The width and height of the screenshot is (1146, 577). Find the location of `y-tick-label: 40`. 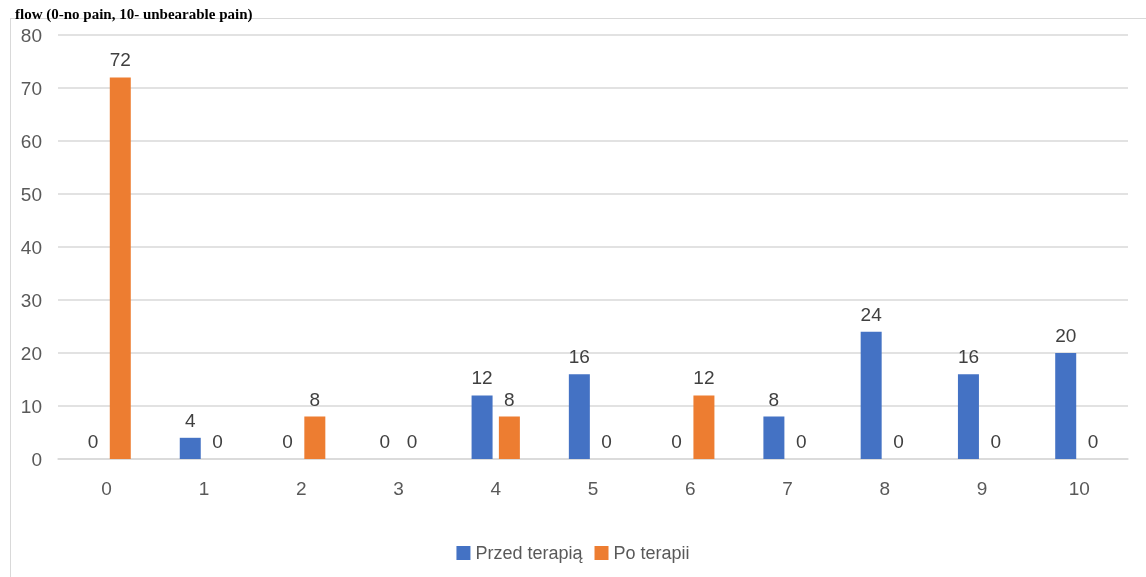

y-tick-label: 40 is located at coordinates (31, 247).